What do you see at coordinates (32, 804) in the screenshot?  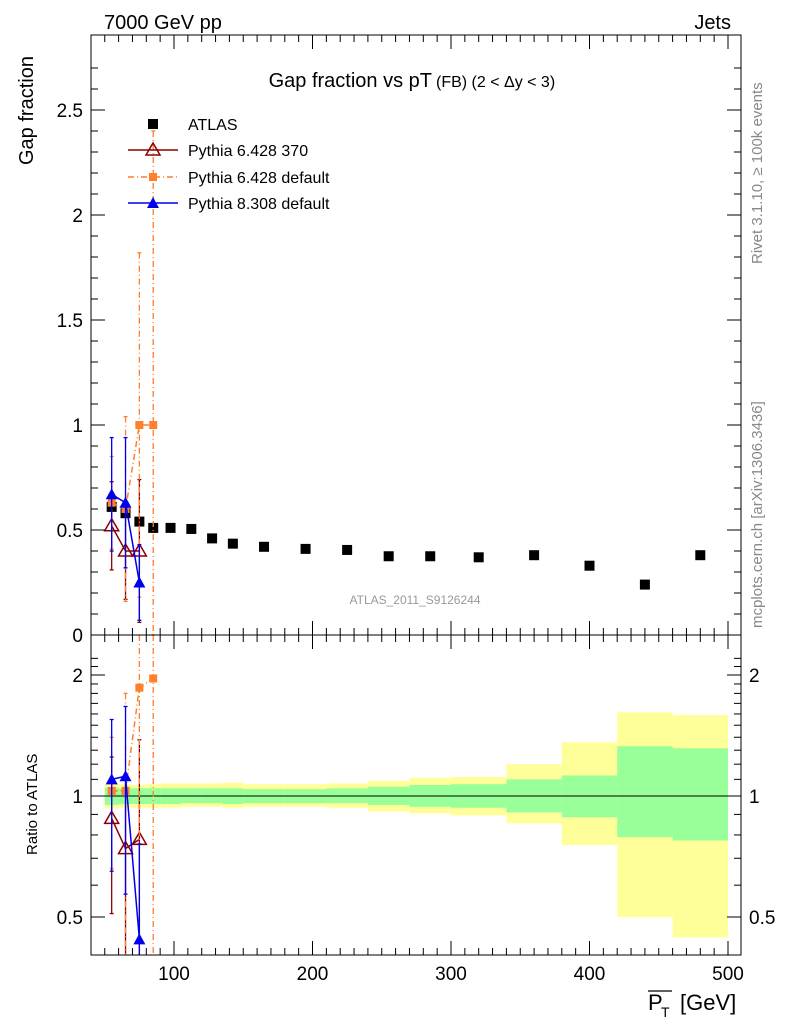 I see `ratio-y-axis-label: Ratio to ATLAS` at bounding box center [32, 804].